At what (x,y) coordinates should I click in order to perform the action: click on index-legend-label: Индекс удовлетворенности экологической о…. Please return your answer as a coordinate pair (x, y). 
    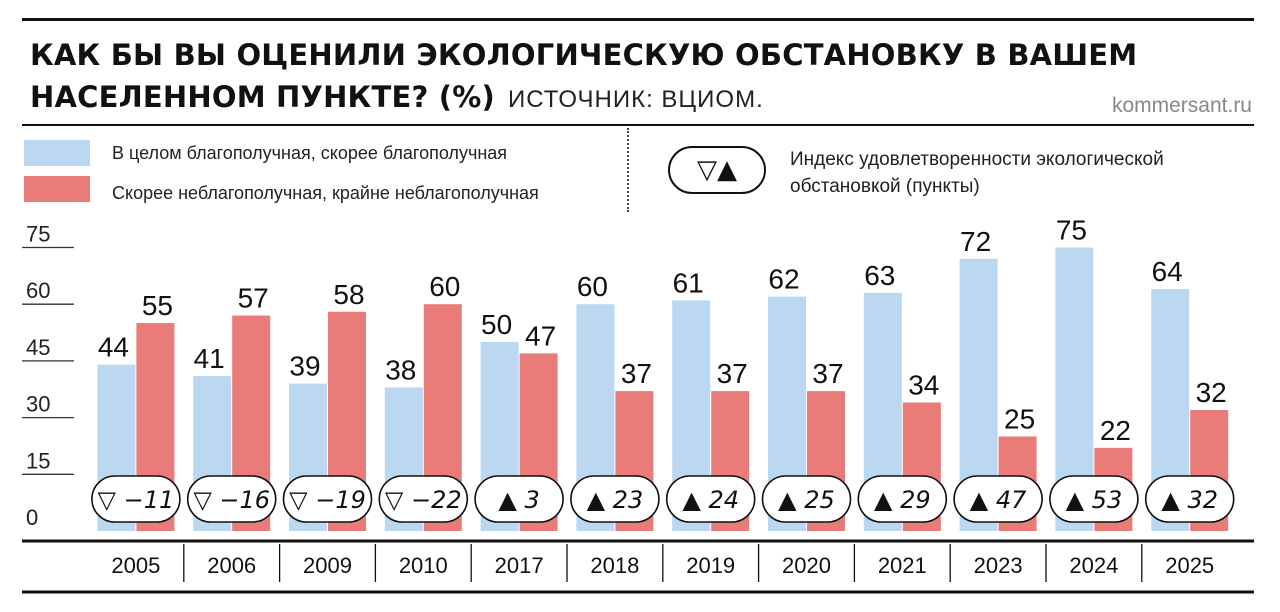
    Looking at the image, I should click on (977, 173).